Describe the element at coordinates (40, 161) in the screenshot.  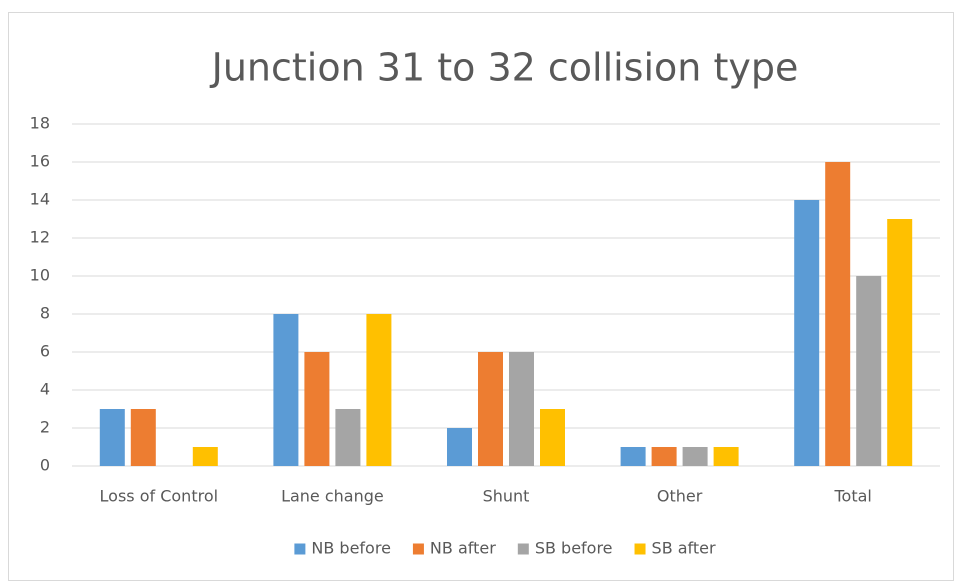
I see `y-tick-label: 16` at that location.